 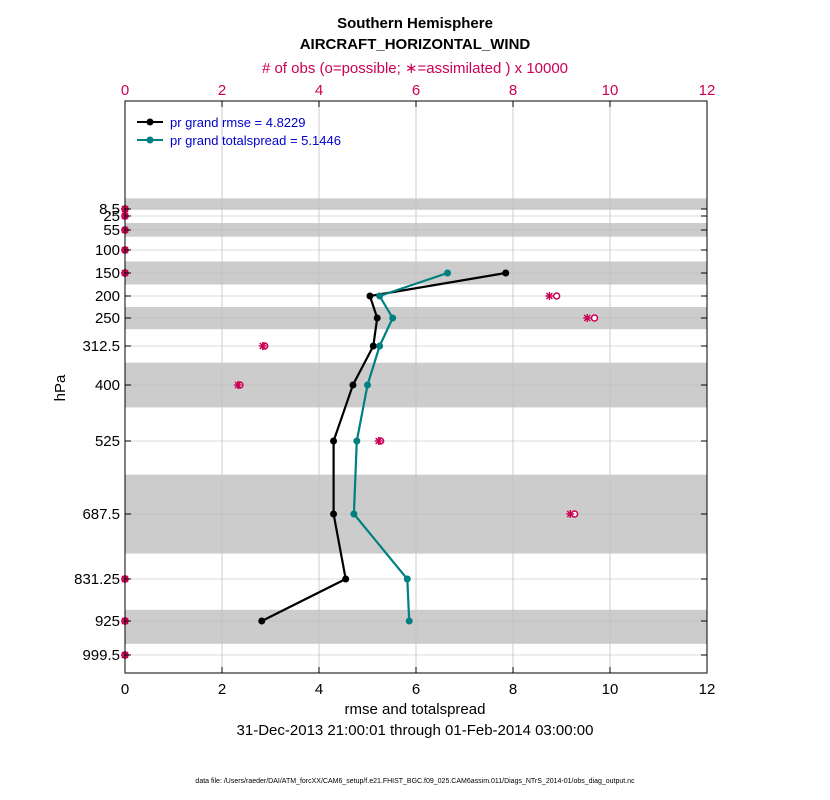 I want to click on y-tick-label-7: 312.5, so click(x=101, y=346).